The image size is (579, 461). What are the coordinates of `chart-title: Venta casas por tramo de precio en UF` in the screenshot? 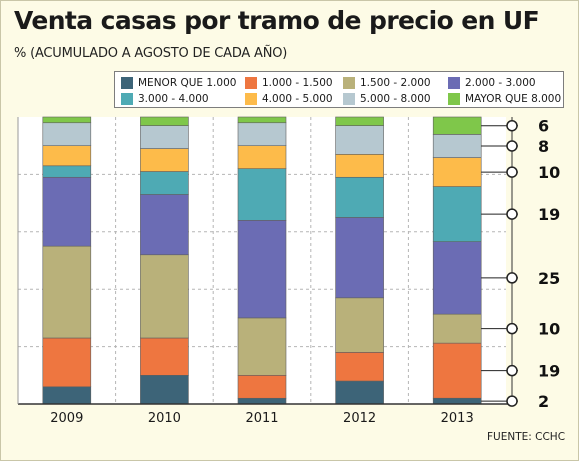 It's located at (277, 20).